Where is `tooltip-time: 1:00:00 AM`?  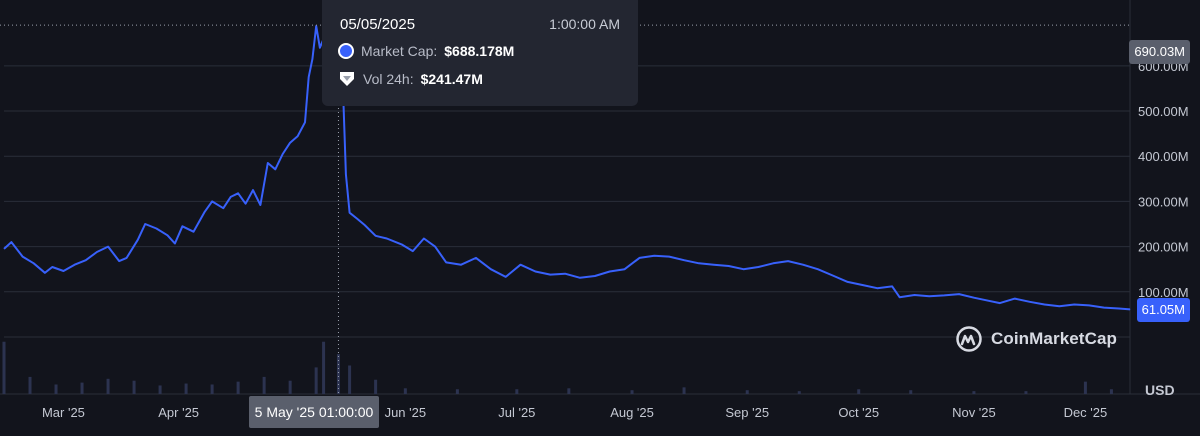 tooltip-time: 1:00:00 AM is located at coordinates (584, 24).